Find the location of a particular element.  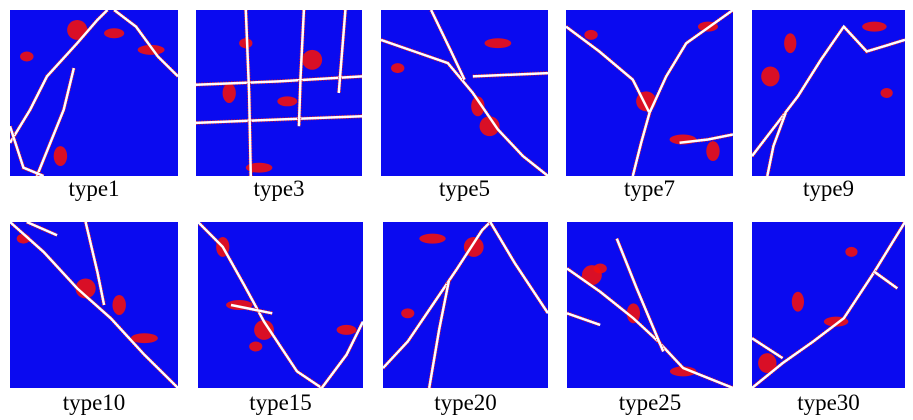

panel-label: type1 is located at coordinates (94, 188).